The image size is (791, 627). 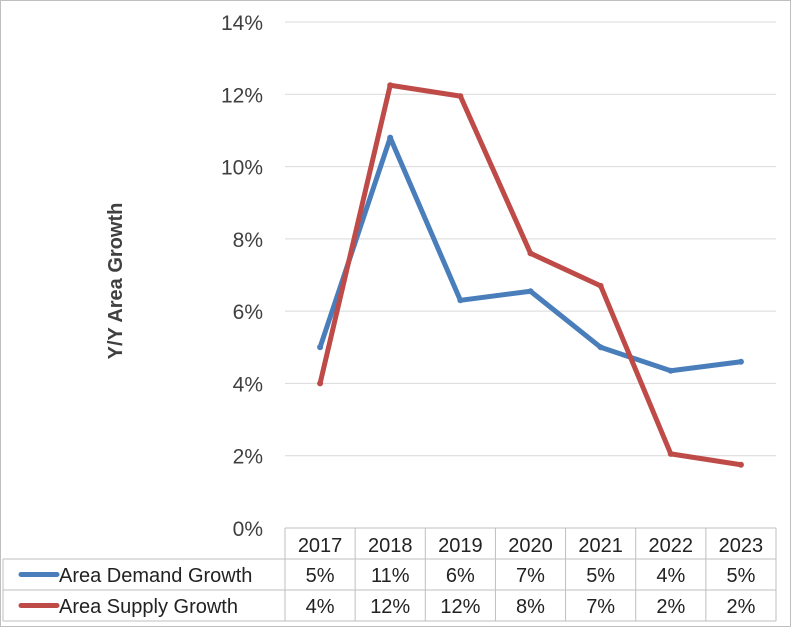 What do you see at coordinates (320, 546) in the screenshot?
I see `x-category-label: 2017` at bounding box center [320, 546].